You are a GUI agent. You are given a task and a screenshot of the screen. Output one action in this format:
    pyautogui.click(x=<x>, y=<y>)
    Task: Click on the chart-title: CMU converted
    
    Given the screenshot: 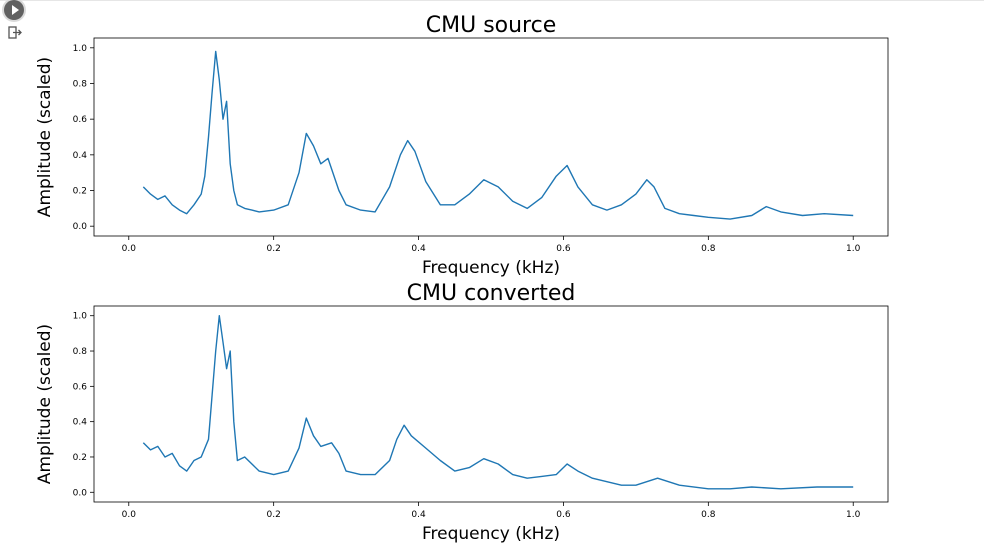 What is the action you would take?
    pyautogui.click(x=491, y=293)
    